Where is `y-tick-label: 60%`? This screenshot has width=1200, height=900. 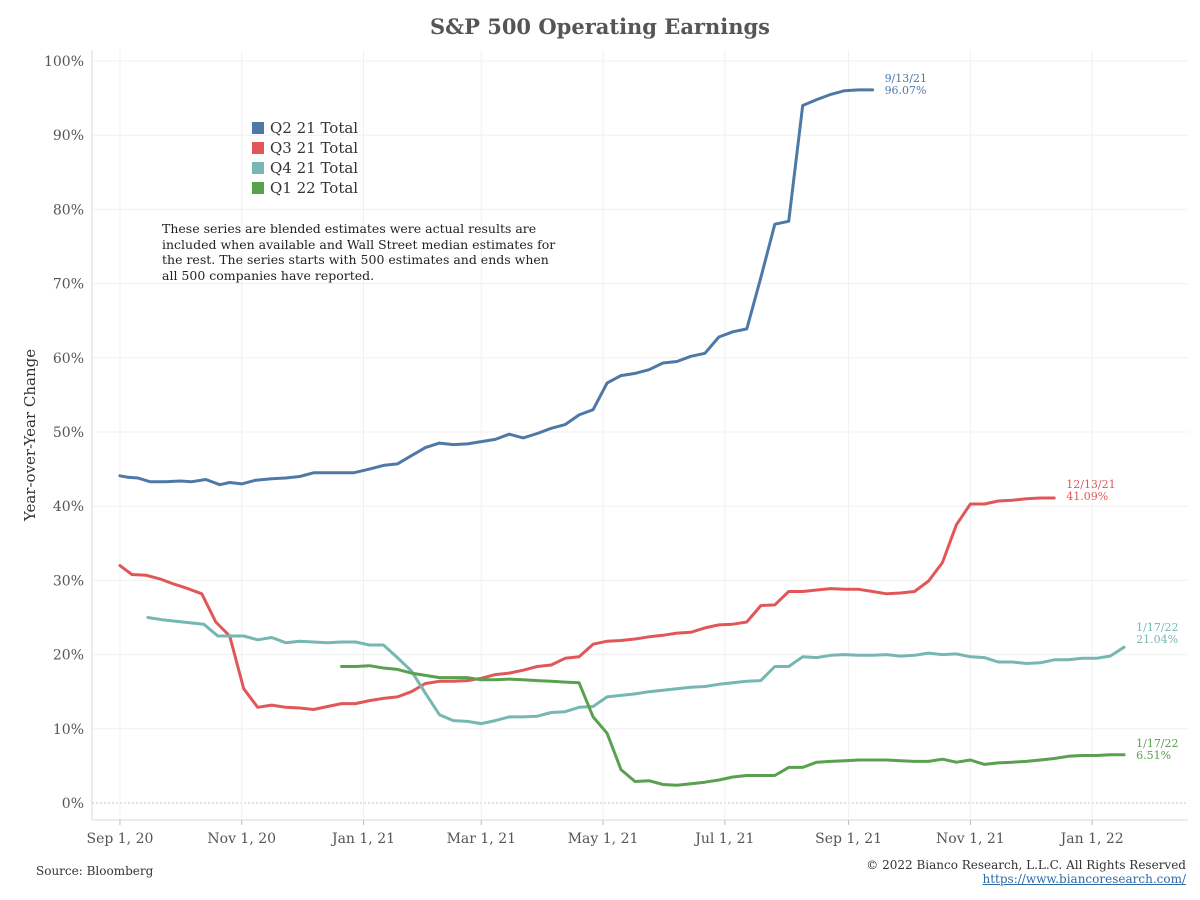 y-tick-label: 60% is located at coordinates (68, 359).